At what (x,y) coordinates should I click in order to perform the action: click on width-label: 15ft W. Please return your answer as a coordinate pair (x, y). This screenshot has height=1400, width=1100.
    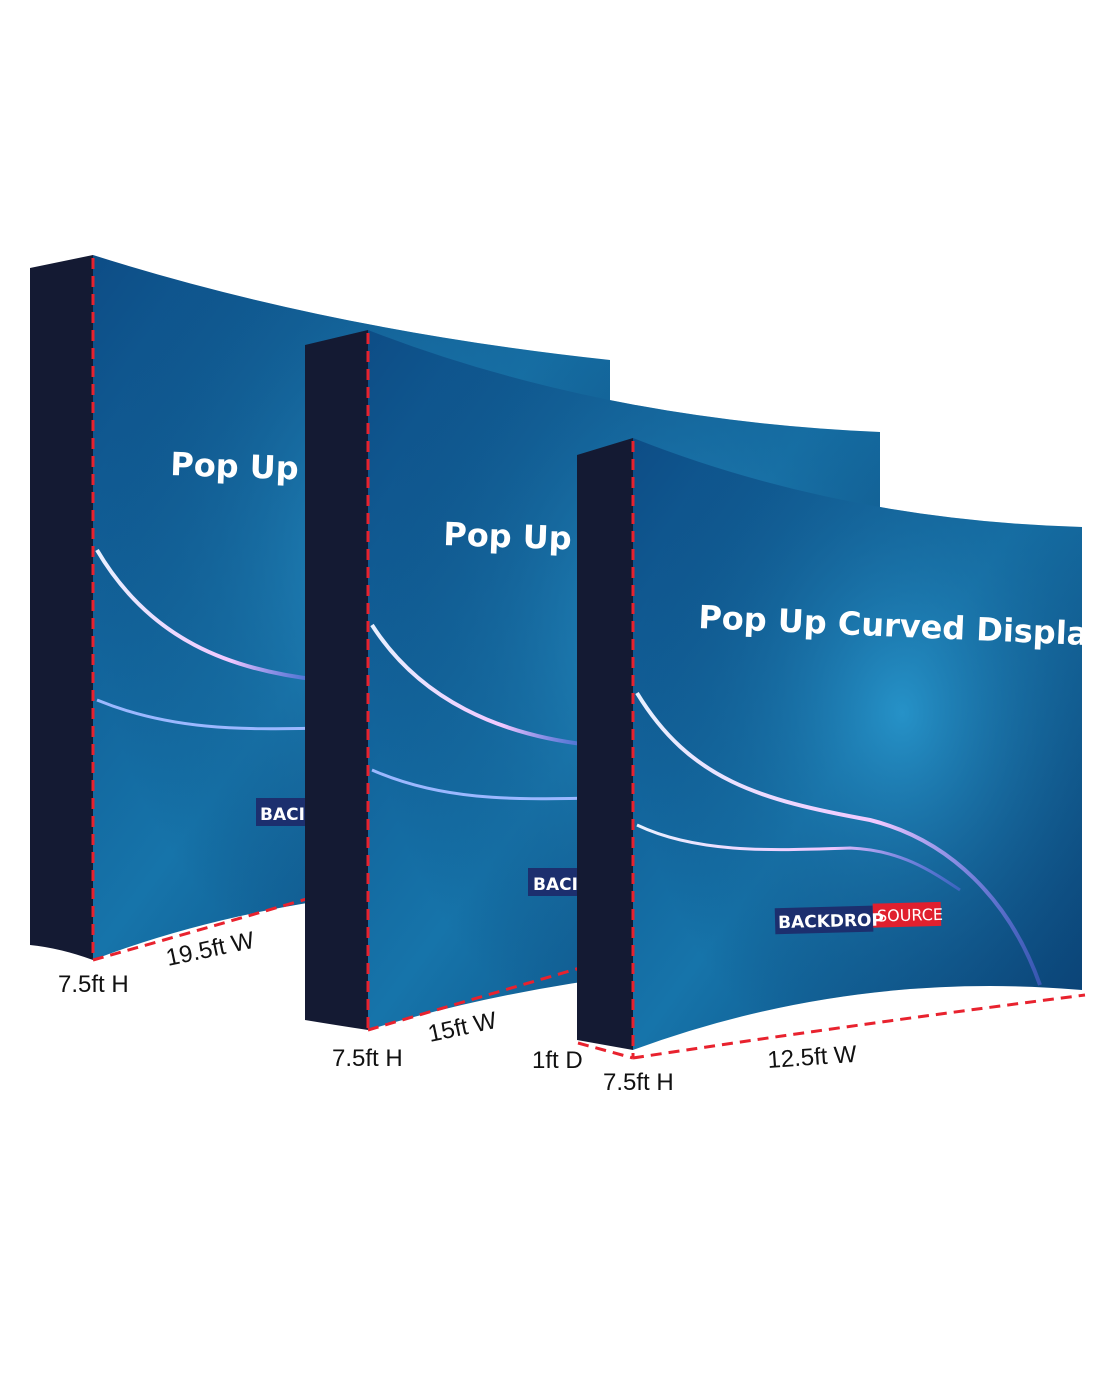
    Looking at the image, I should click on (463, 1027).